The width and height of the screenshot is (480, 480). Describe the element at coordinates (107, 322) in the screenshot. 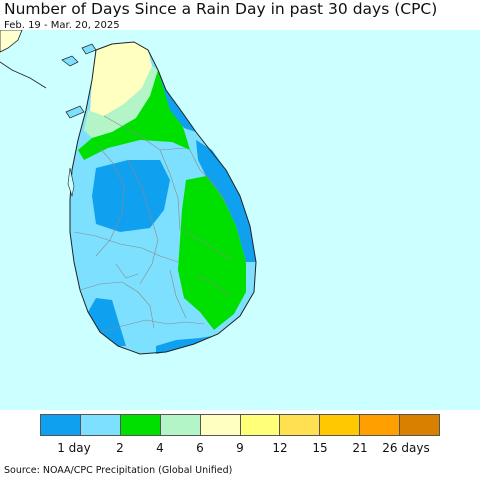

I see `southwest-blue-zone` at that location.